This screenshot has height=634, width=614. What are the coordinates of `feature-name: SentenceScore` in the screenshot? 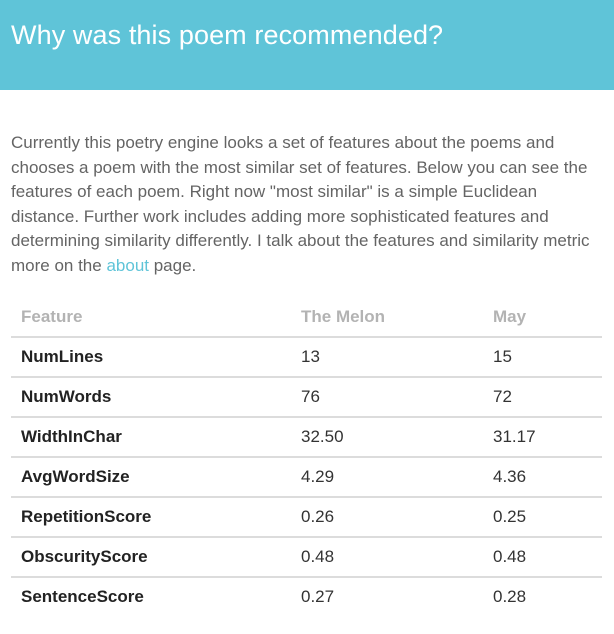 It's located at (82, 596).